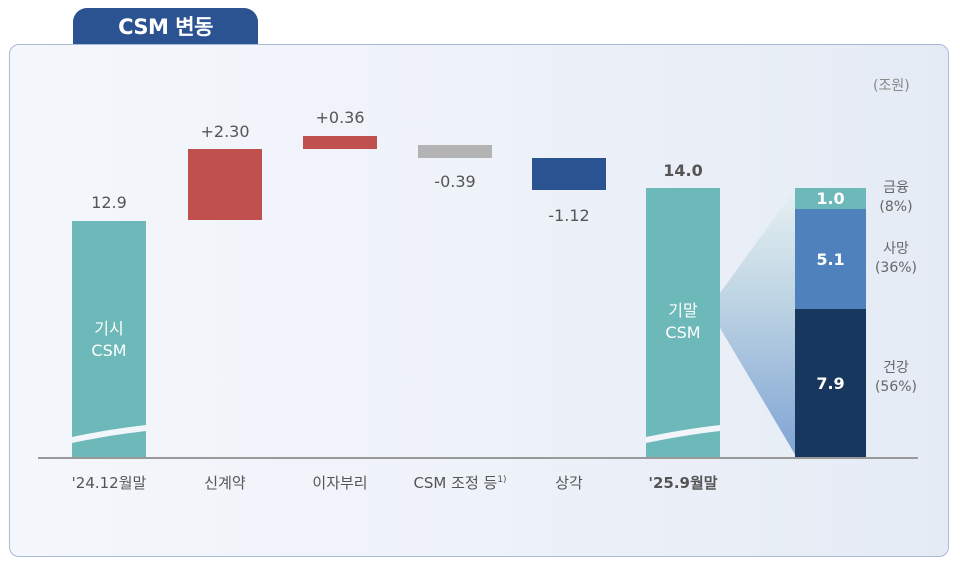 The height and width of the screenshot is (565, 960). I want to click on bar-start-csm, so click(109, 339).